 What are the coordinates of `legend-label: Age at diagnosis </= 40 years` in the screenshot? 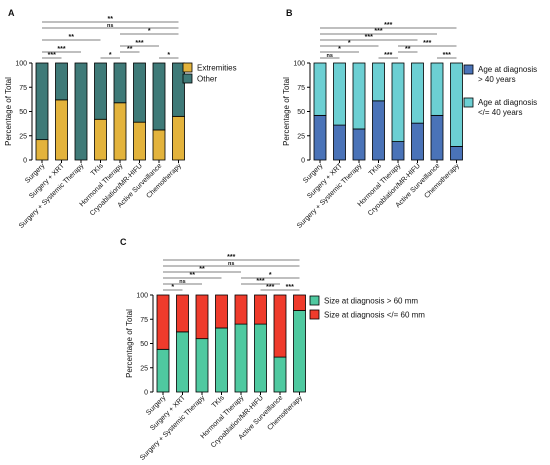 It's located at (507, 107).